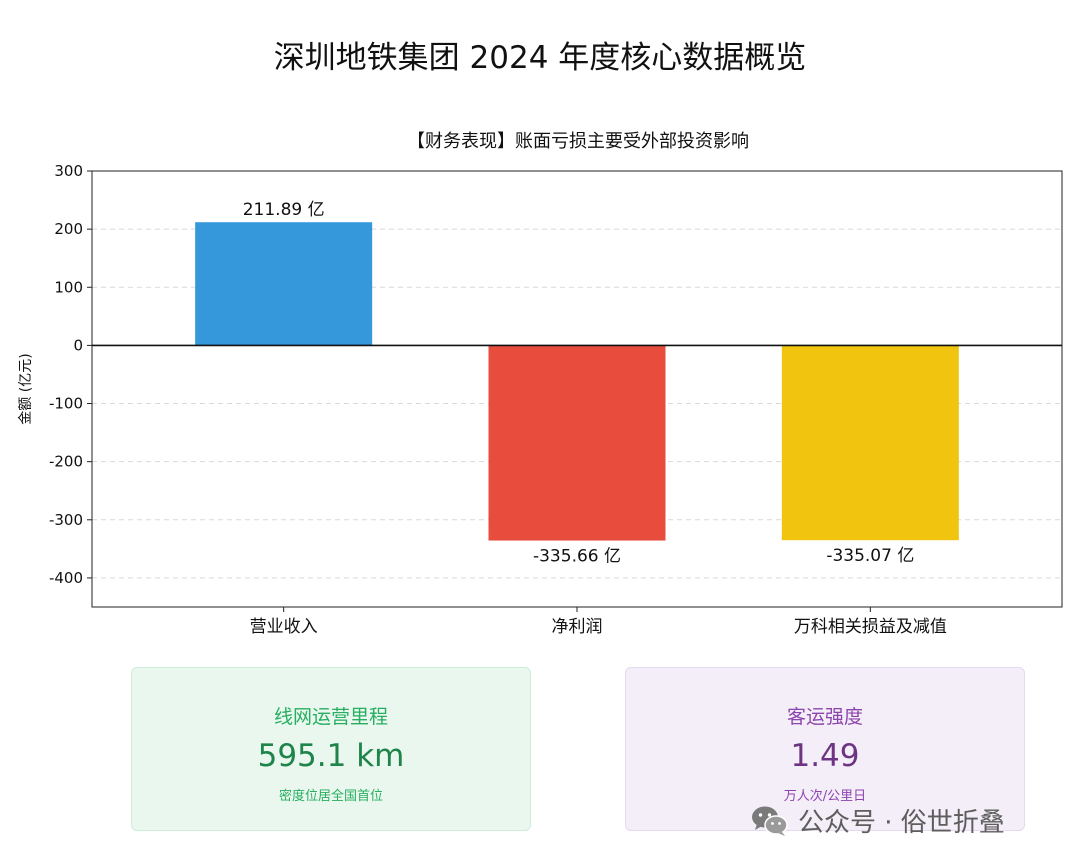 This screenshot has width=1080, height=864. What do you see at coordinates (66, 404) in the screenshot?
I see `y-tick-label: -100` at bounding box center [66, 404].